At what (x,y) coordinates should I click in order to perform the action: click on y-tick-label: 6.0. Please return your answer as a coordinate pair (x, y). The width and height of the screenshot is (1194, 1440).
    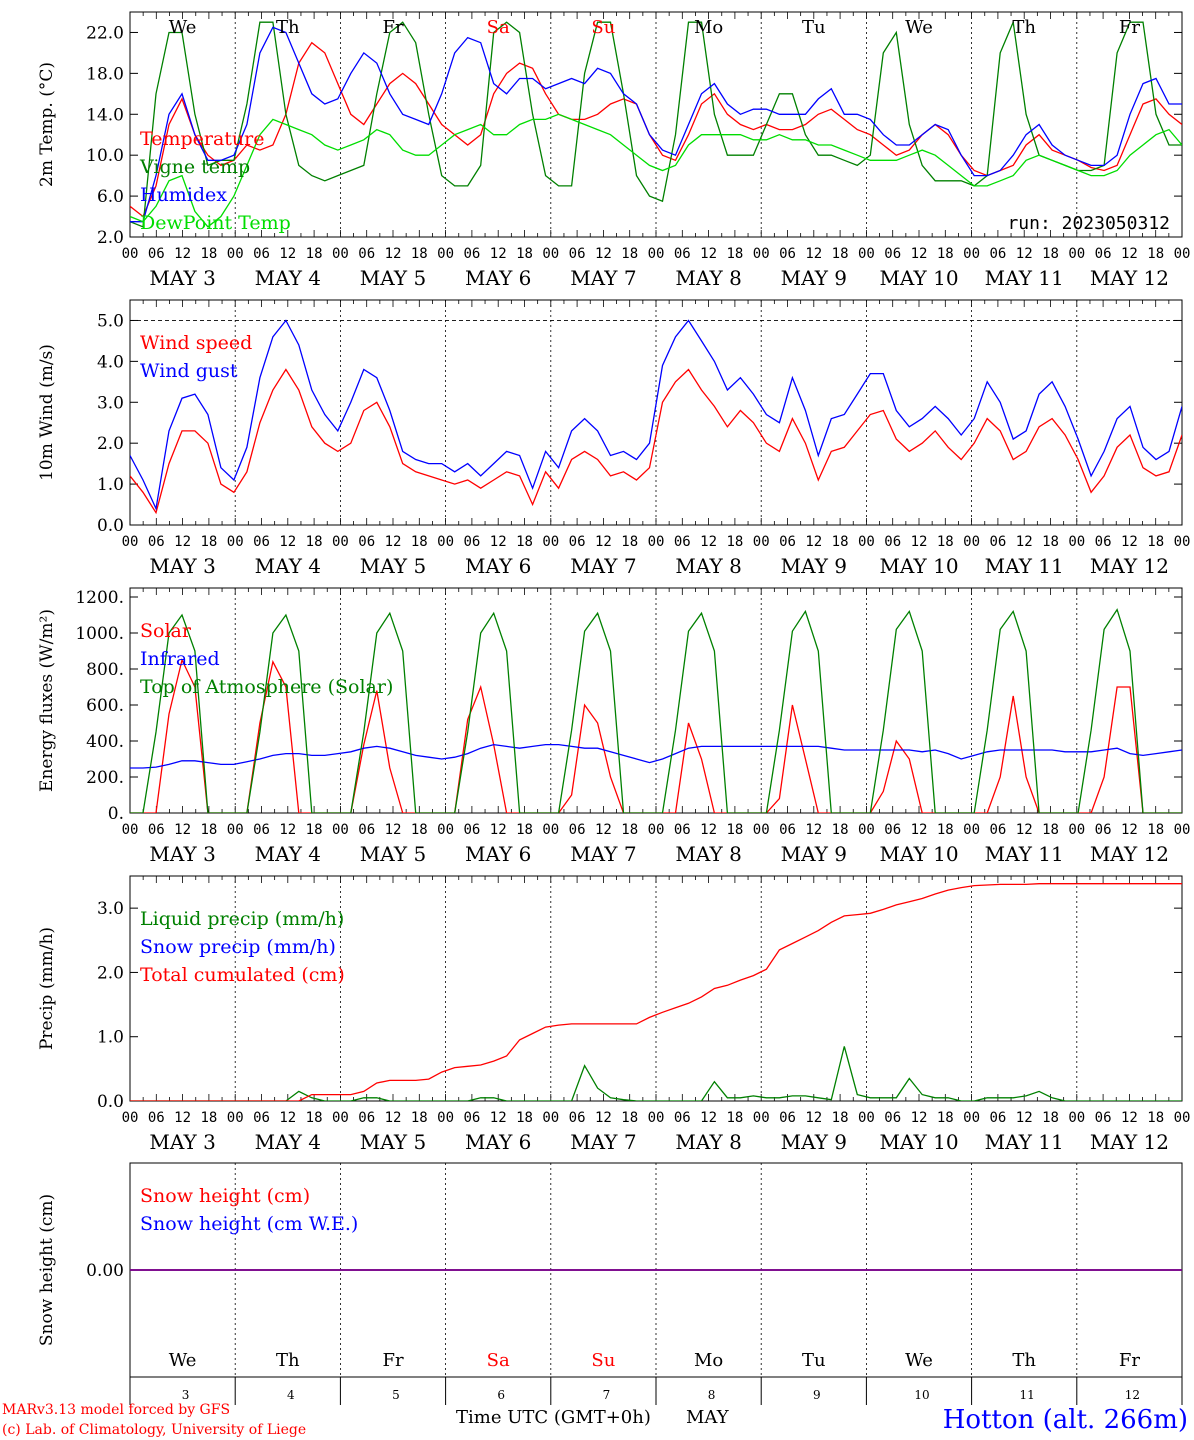
    Looking at the image, I should click on (110, 197).